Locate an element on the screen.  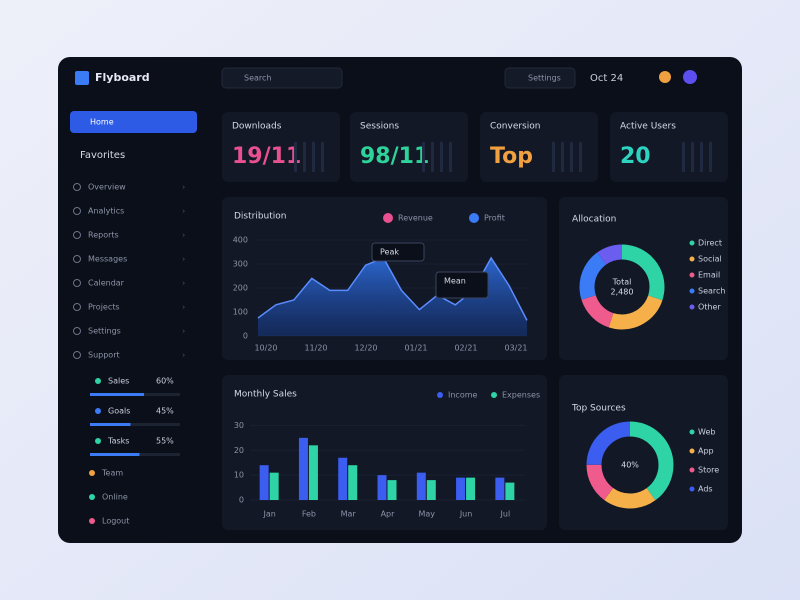
legend-label: Store is located at coordinates (708, 470).